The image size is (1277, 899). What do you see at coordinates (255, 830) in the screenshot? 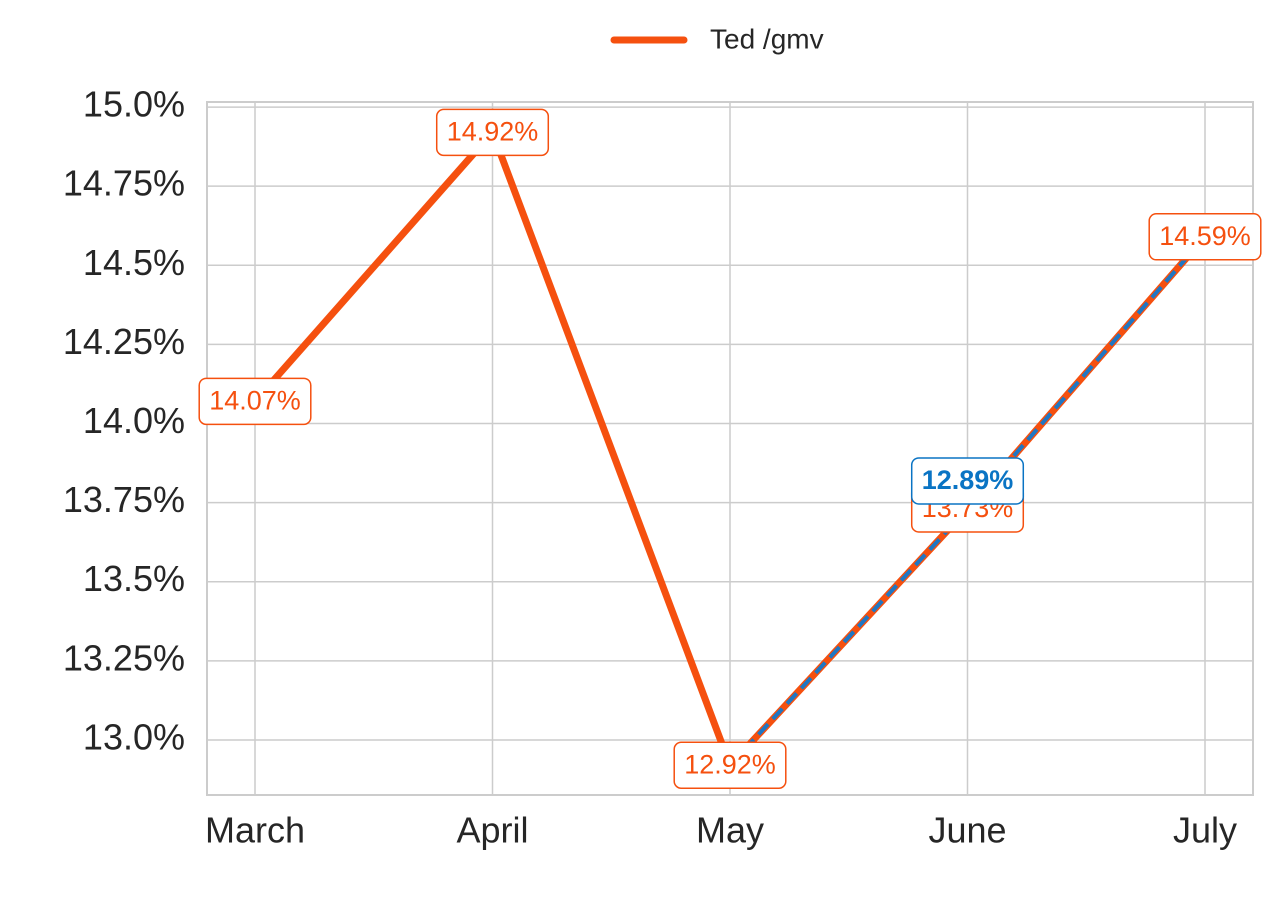
I see `x-tick-label: March` at bounding box center [255, 830].